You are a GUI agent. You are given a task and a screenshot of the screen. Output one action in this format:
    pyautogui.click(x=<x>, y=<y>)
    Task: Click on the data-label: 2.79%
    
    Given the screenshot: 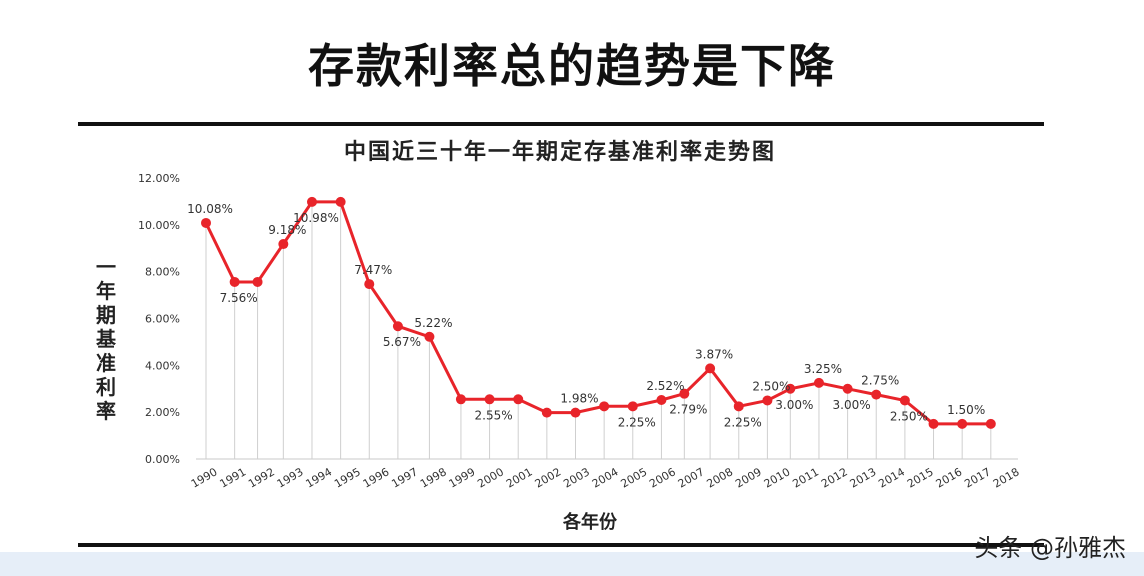 What is the action you would take?
    pyautogui.click(x=688, y=410)
    